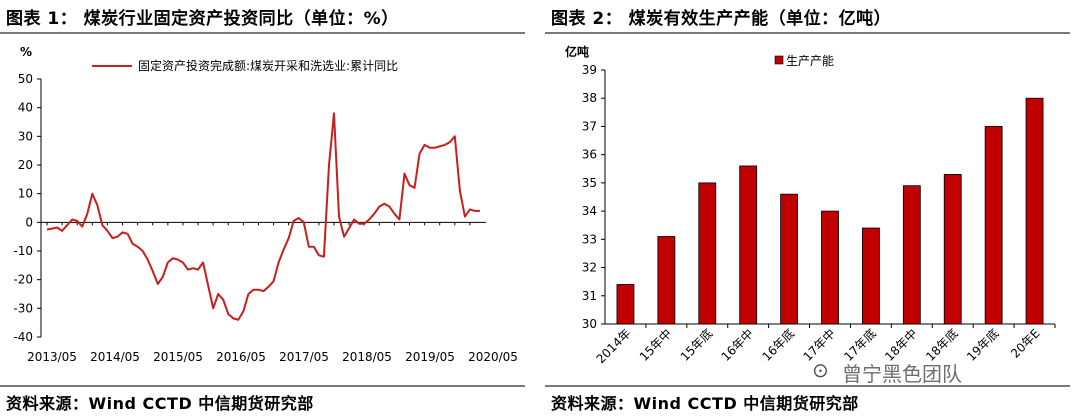 Image resolution: width=1080 pixels, height=417 pixels. Describe the element at coordinates (25, 108) in the screenshot. I see `y-tick-label: 40` at that location.